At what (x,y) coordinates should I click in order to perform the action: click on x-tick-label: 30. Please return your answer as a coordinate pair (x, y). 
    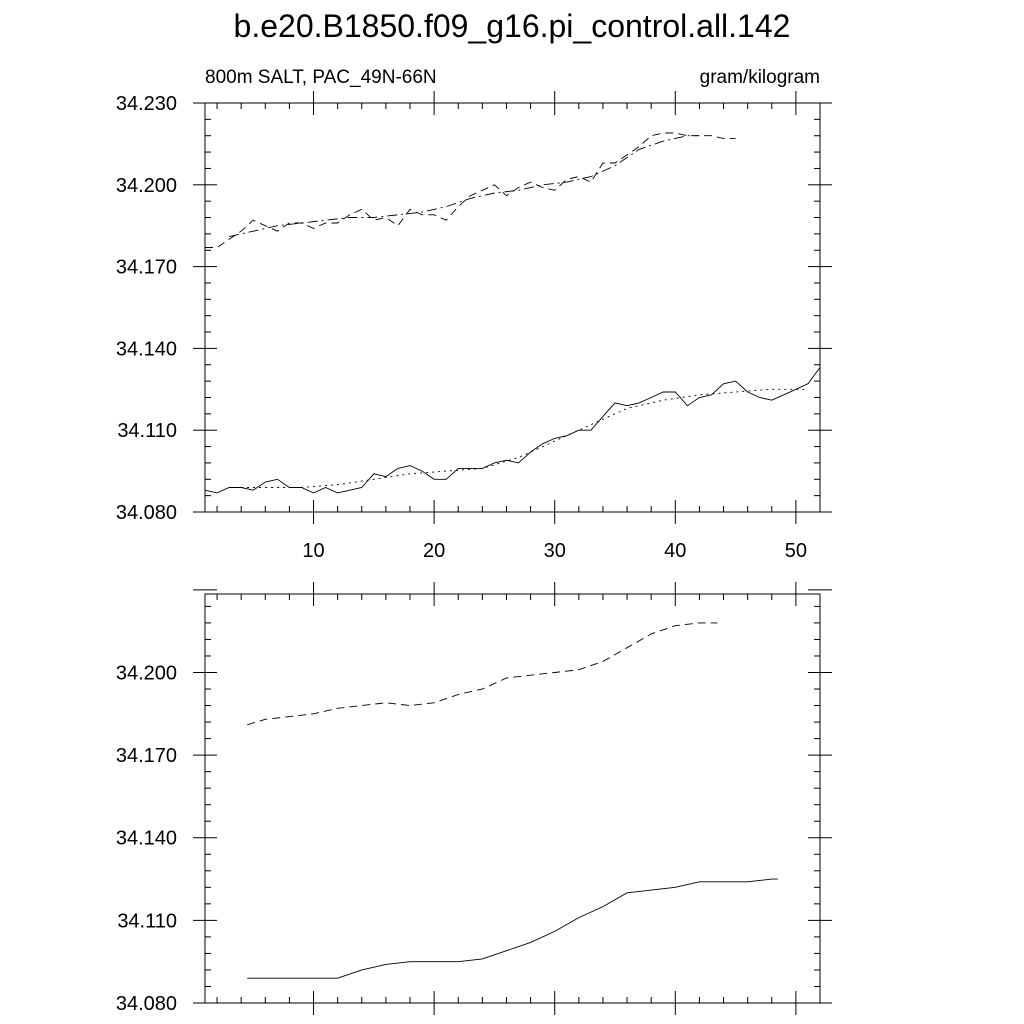
    Looking at the image, I should click on (555, 551).